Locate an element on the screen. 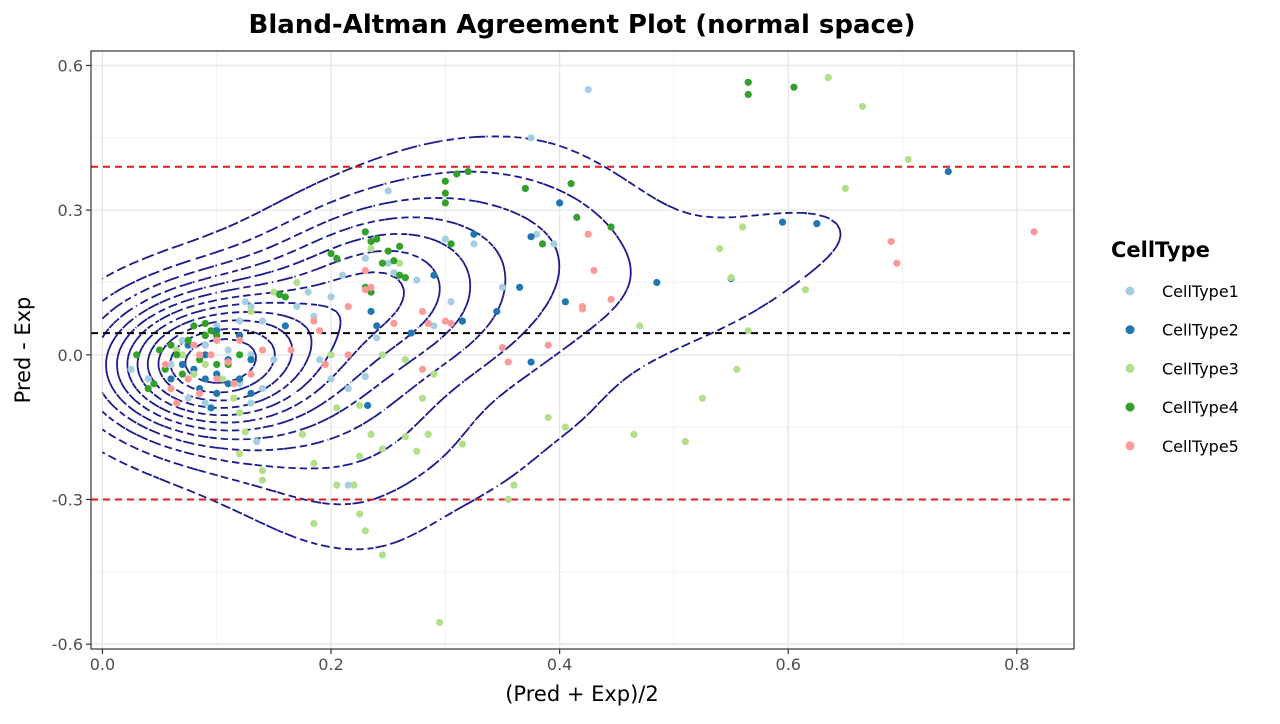  x-axis-title: (Pred + Exp)/2 is located at coordinates (582, 694).